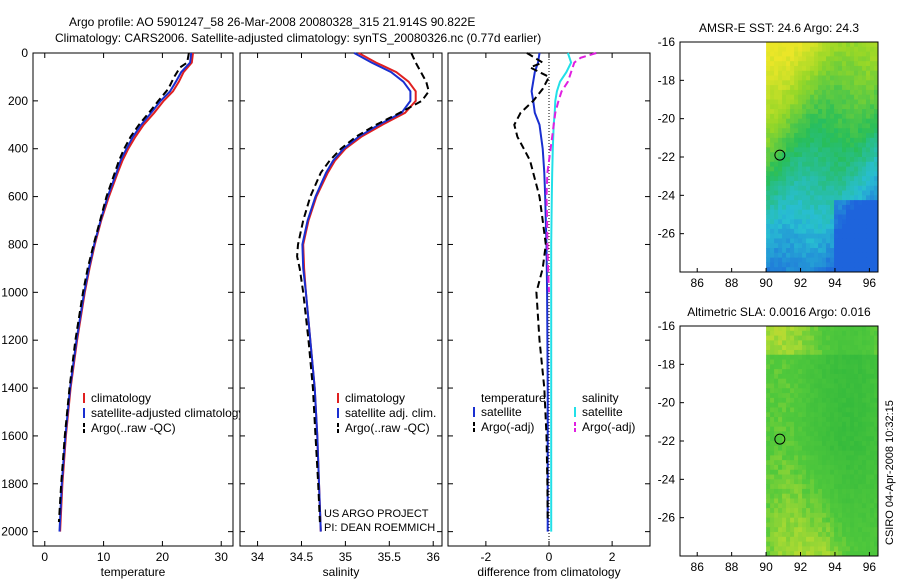 The height and width of the screenshot is (580, 900). What do you see at coordinates (779, 312) in the screenshot?
I see `sla_map-title: Altimetric SLA: 0.0016 Argo: 0.016` at bounding box center [779, 312].